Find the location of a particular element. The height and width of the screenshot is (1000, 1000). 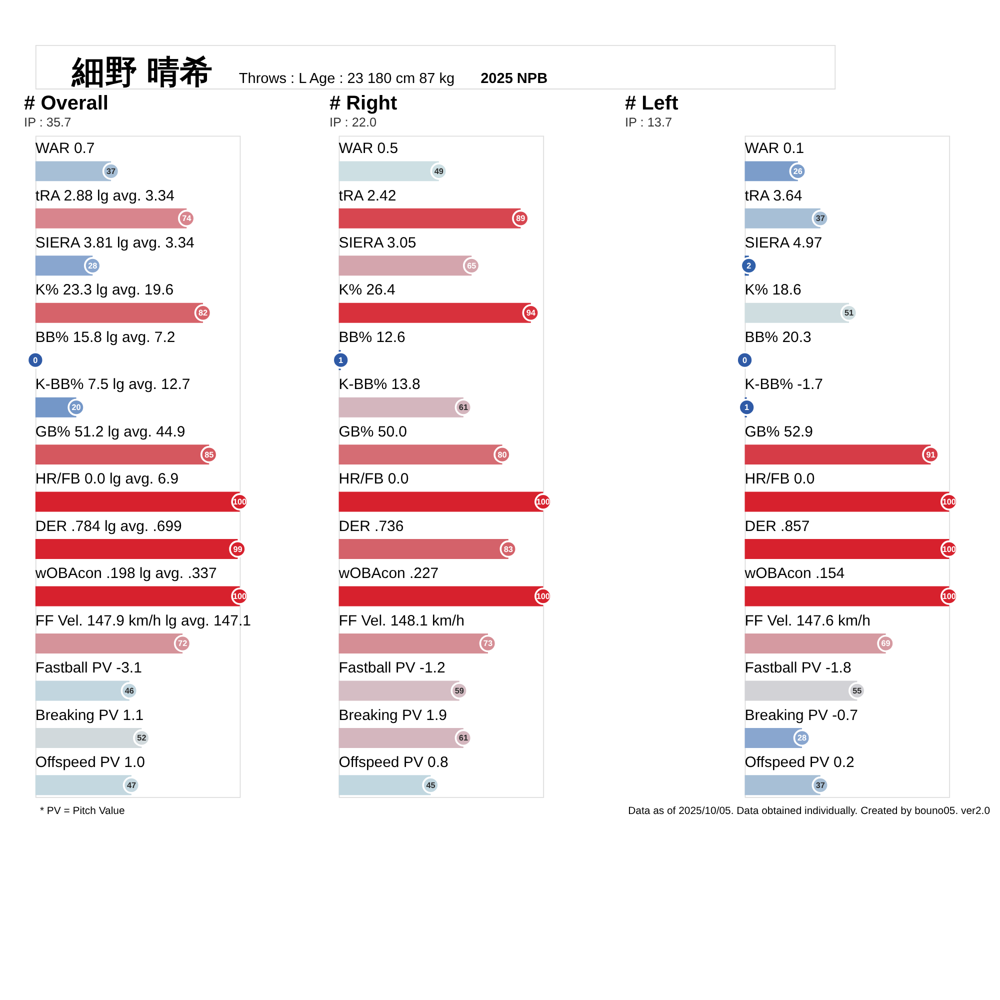

y-tick-label: tRA 2.88 lg avg. 3.34 is located at coordinates (104, 195).